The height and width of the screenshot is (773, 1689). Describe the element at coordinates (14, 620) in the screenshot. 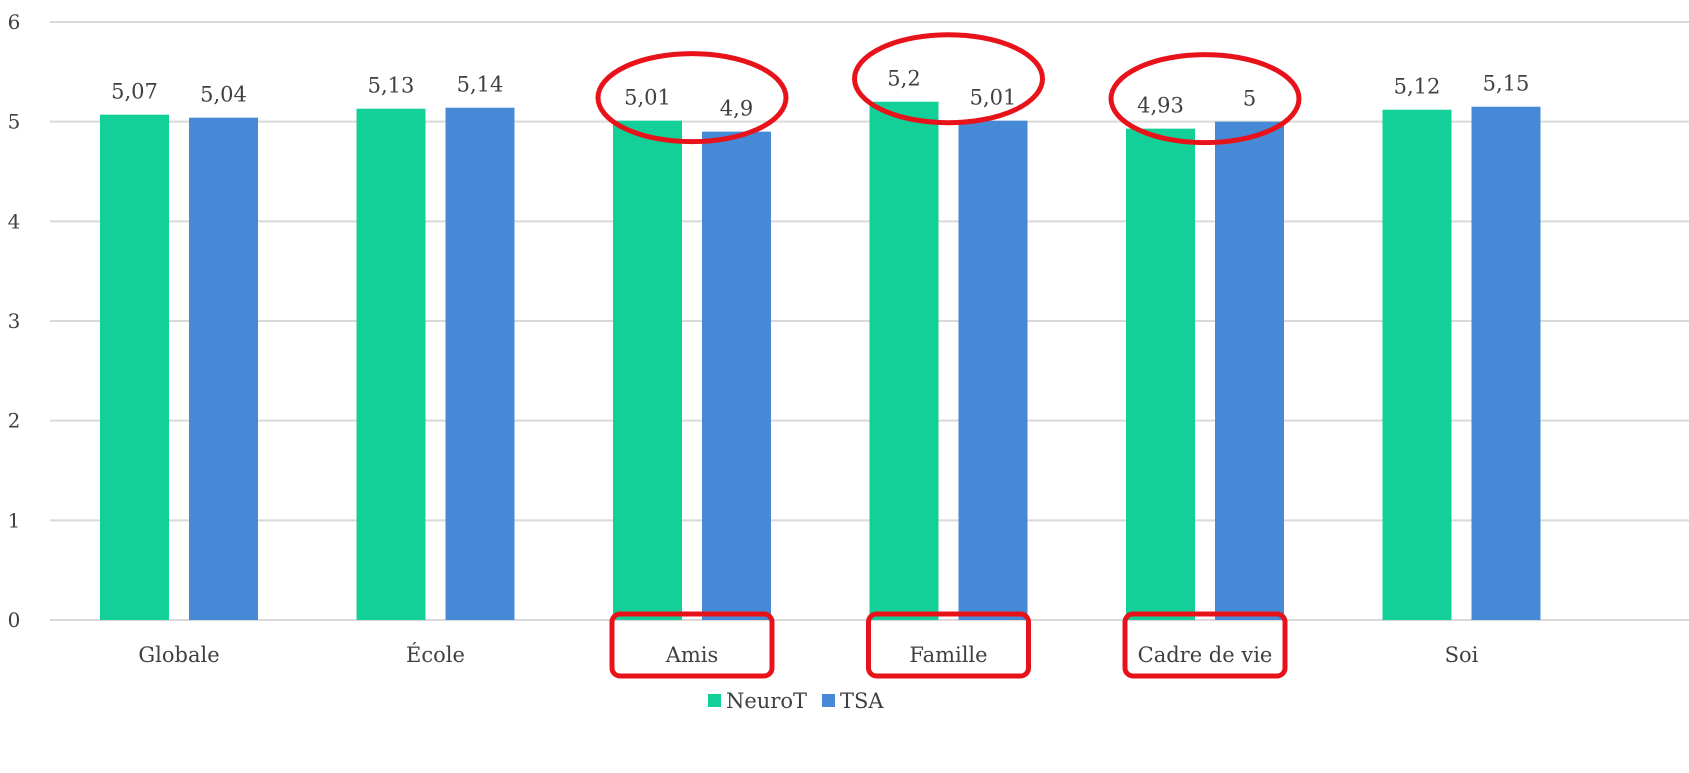

I see `y-tick-label: 0` at that location.